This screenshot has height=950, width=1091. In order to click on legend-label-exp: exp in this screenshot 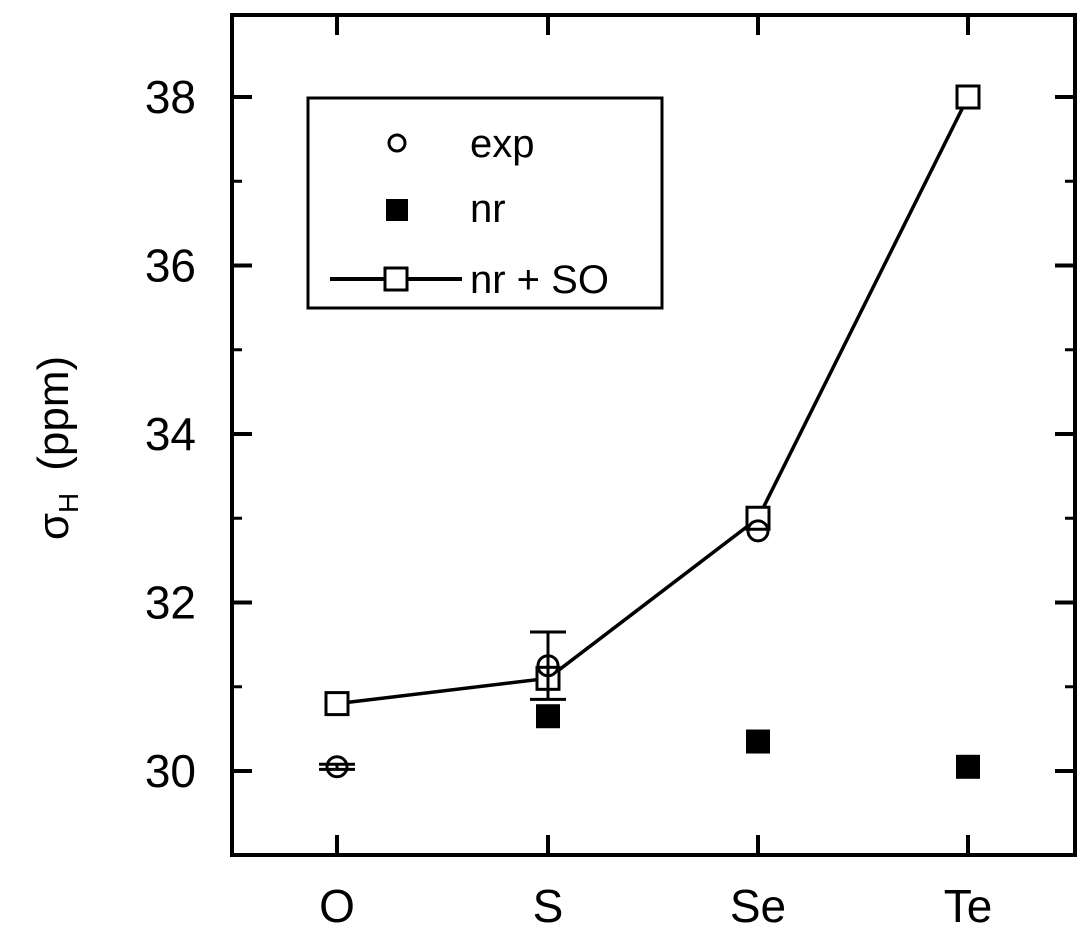, I will do `click(502, 144)`.